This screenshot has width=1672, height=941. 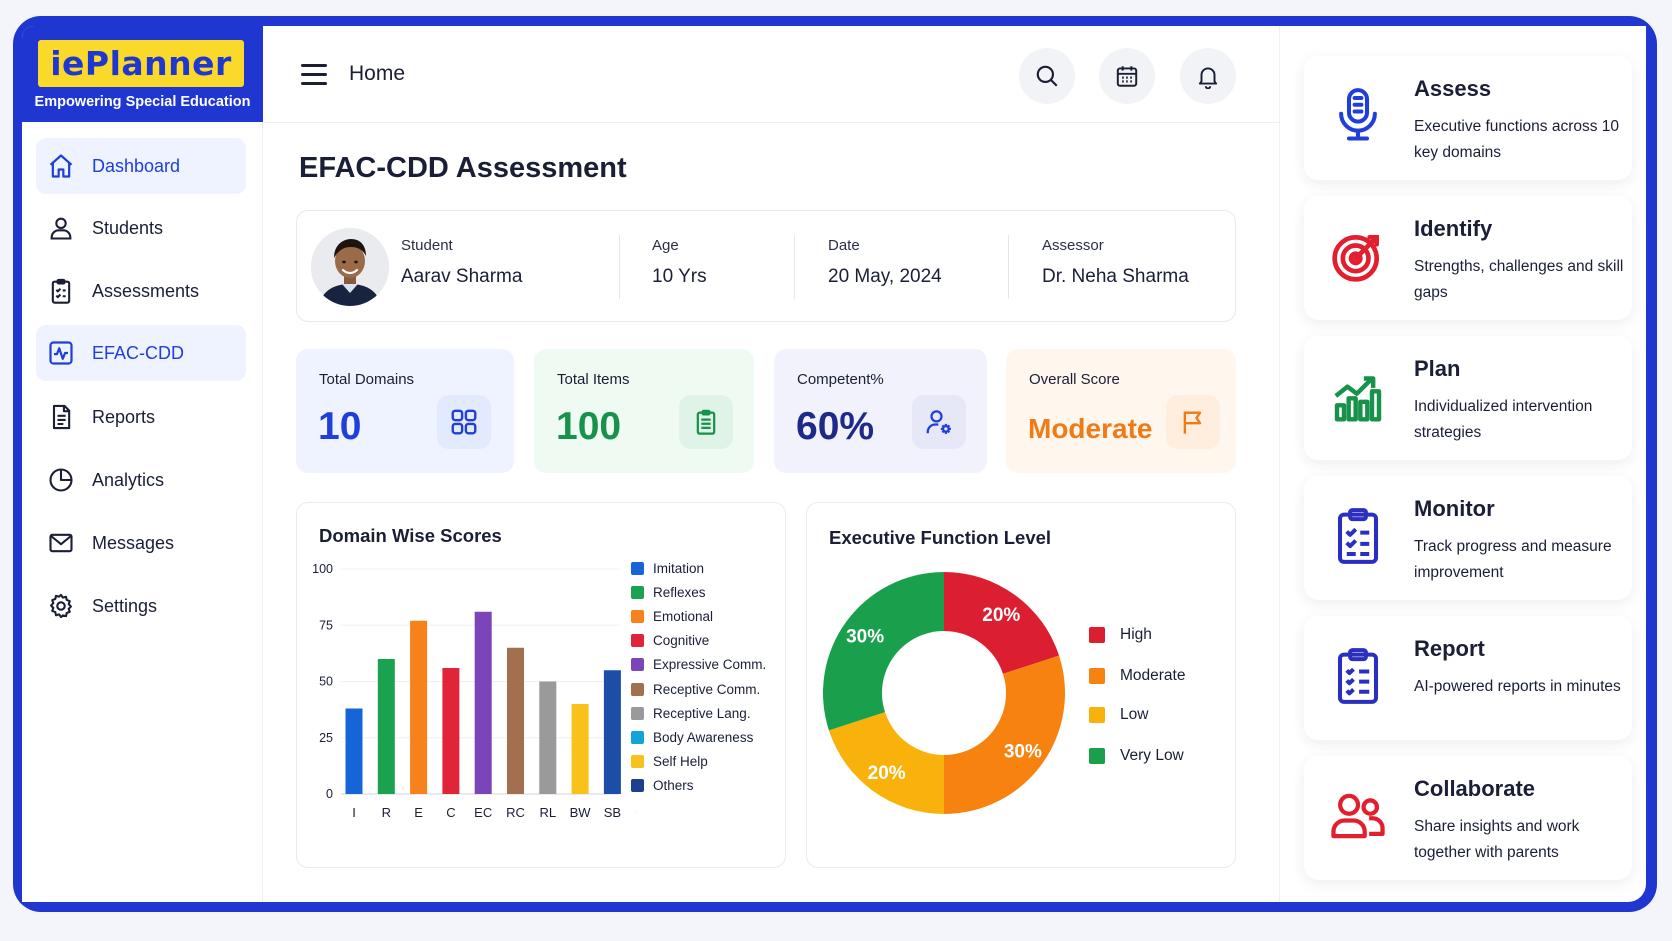 What do you see at coordinates (1468, 678) in the screenshot?
I see `feature-card-report: Report AI-powered reports in minutes` at bounding box center [1468, 678].